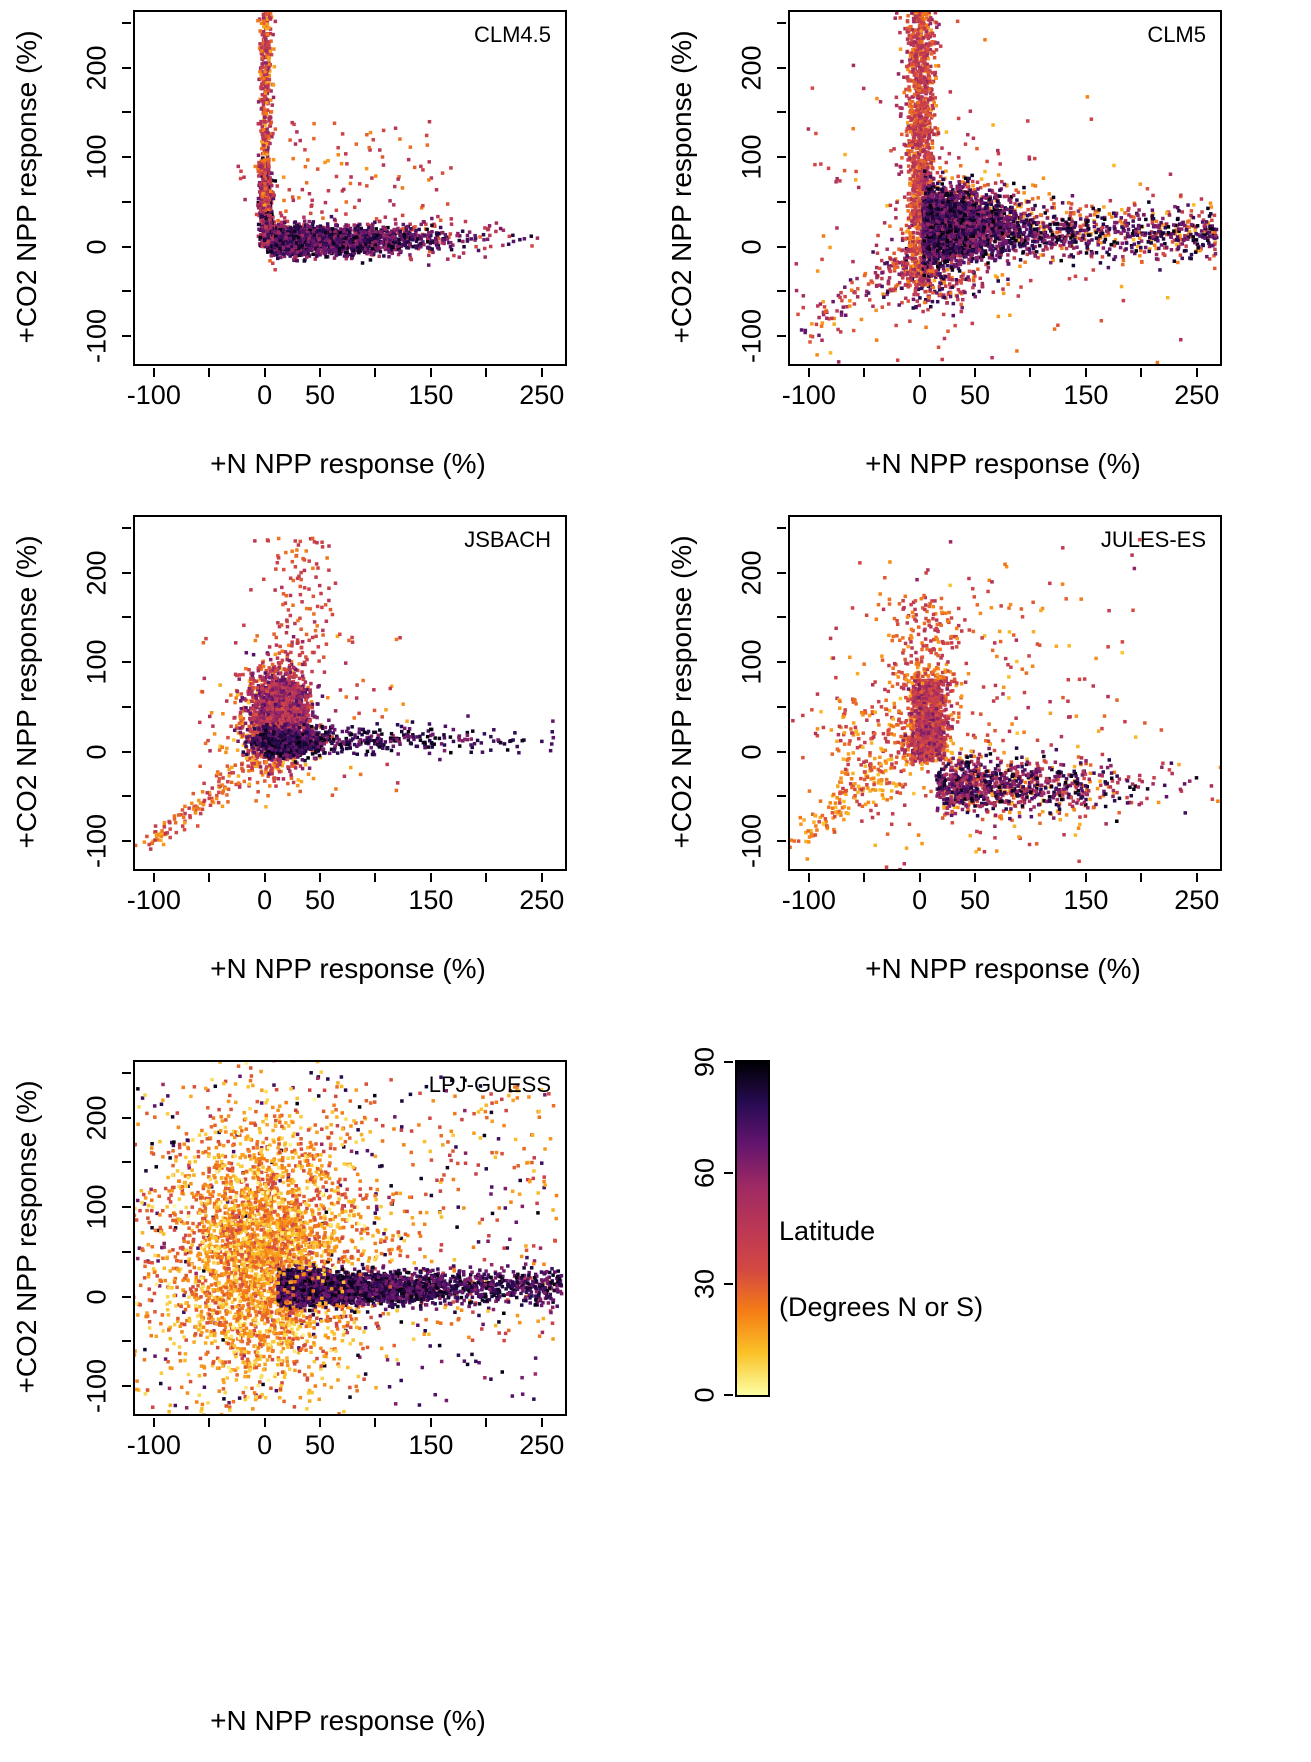 Image resolution: width=1311 pixels, height=1762 pixels. Describe the element at coordinates (1153, 539) in the screenshot. I see `panel-title: JULES-ES` at that location.